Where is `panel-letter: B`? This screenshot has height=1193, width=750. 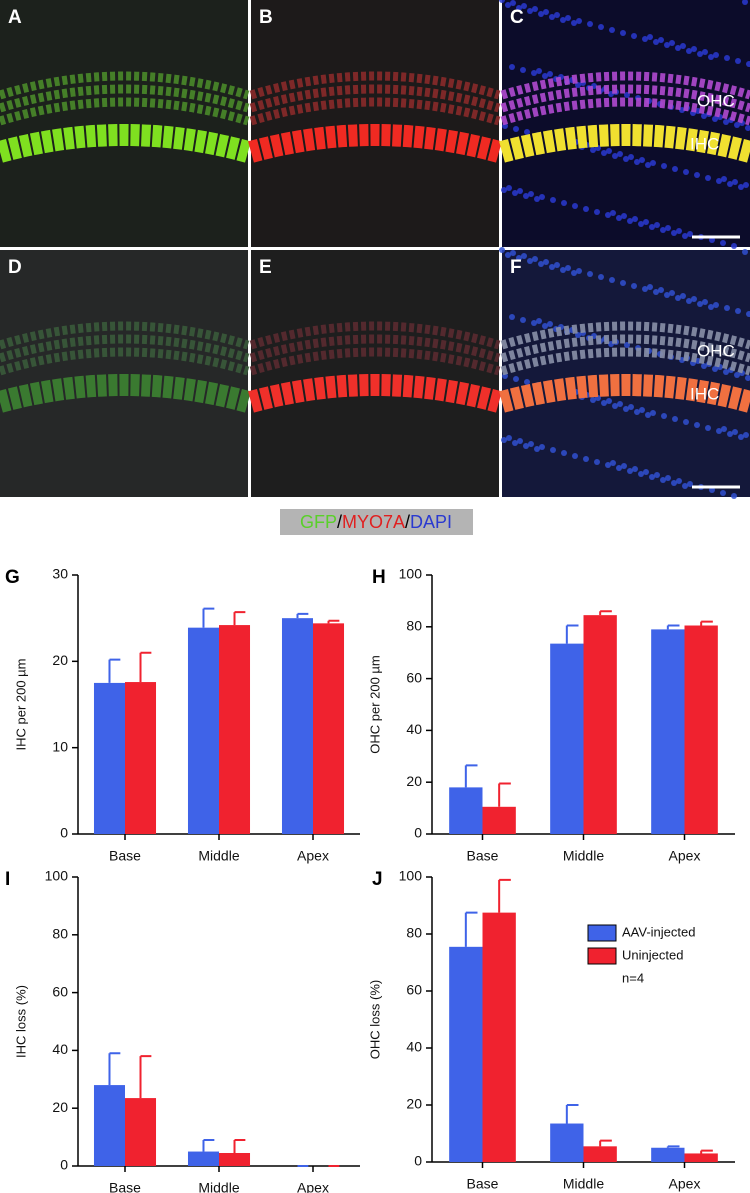
panel-letter: B is located at coordinates (266, 17).